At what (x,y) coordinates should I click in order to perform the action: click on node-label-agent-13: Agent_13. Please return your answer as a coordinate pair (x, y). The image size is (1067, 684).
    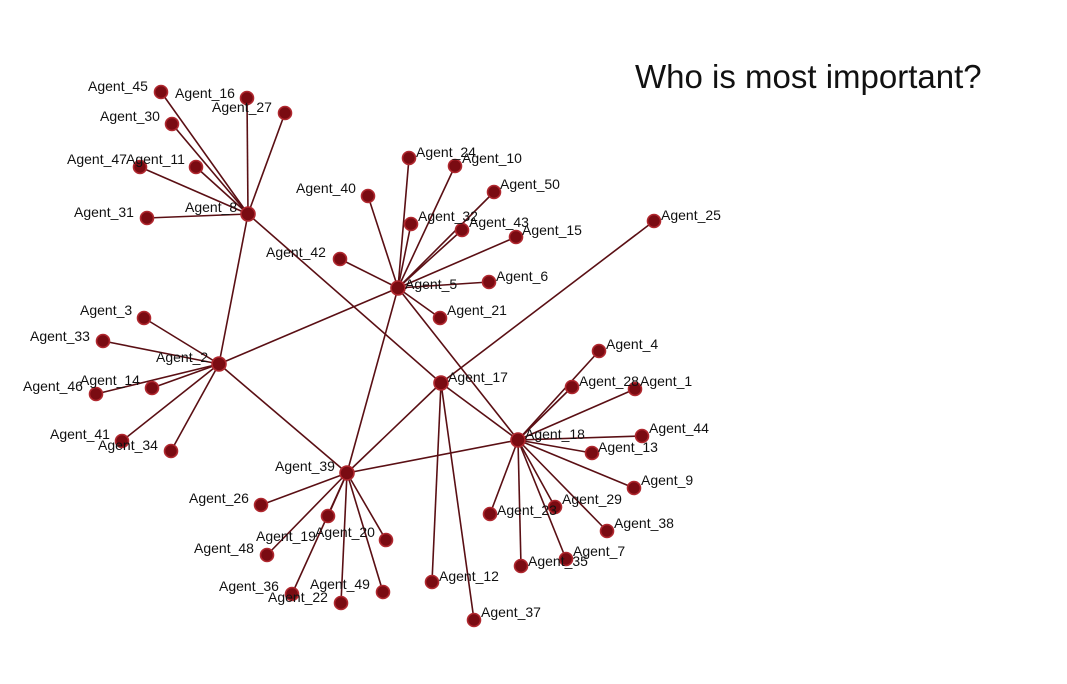
    Looking at the image, I should click on (628, 447).